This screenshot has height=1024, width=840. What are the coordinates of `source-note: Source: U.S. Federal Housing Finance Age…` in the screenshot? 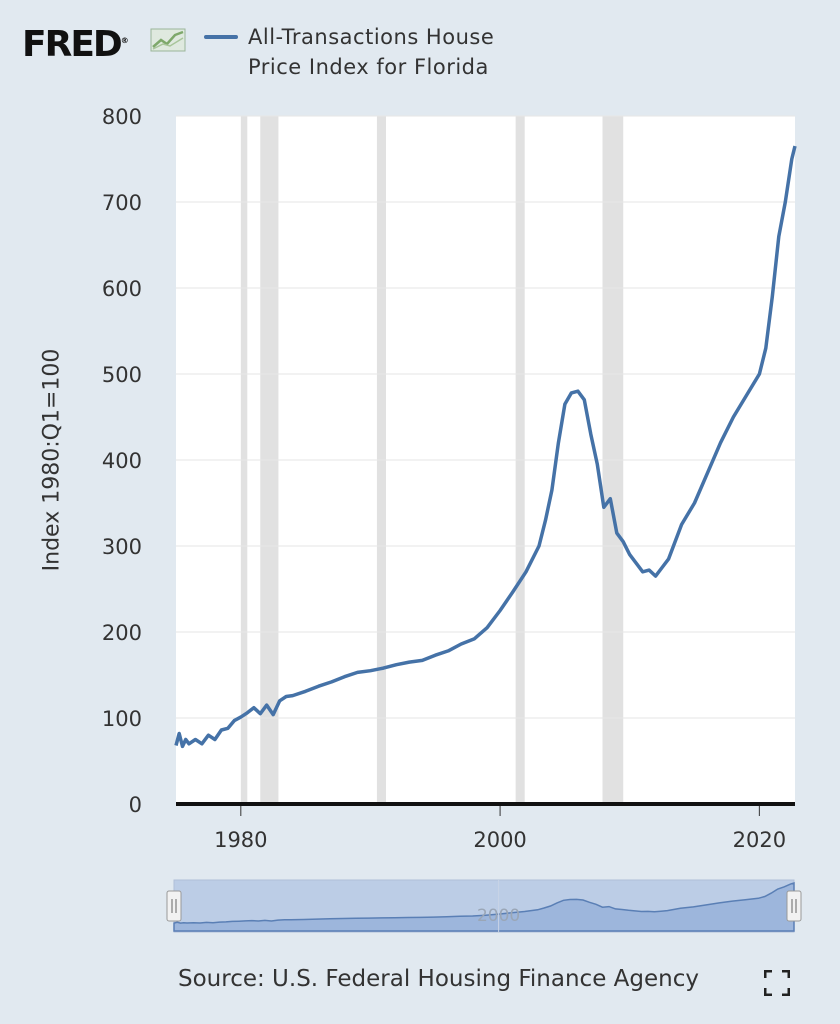 It's located at (438, 979).